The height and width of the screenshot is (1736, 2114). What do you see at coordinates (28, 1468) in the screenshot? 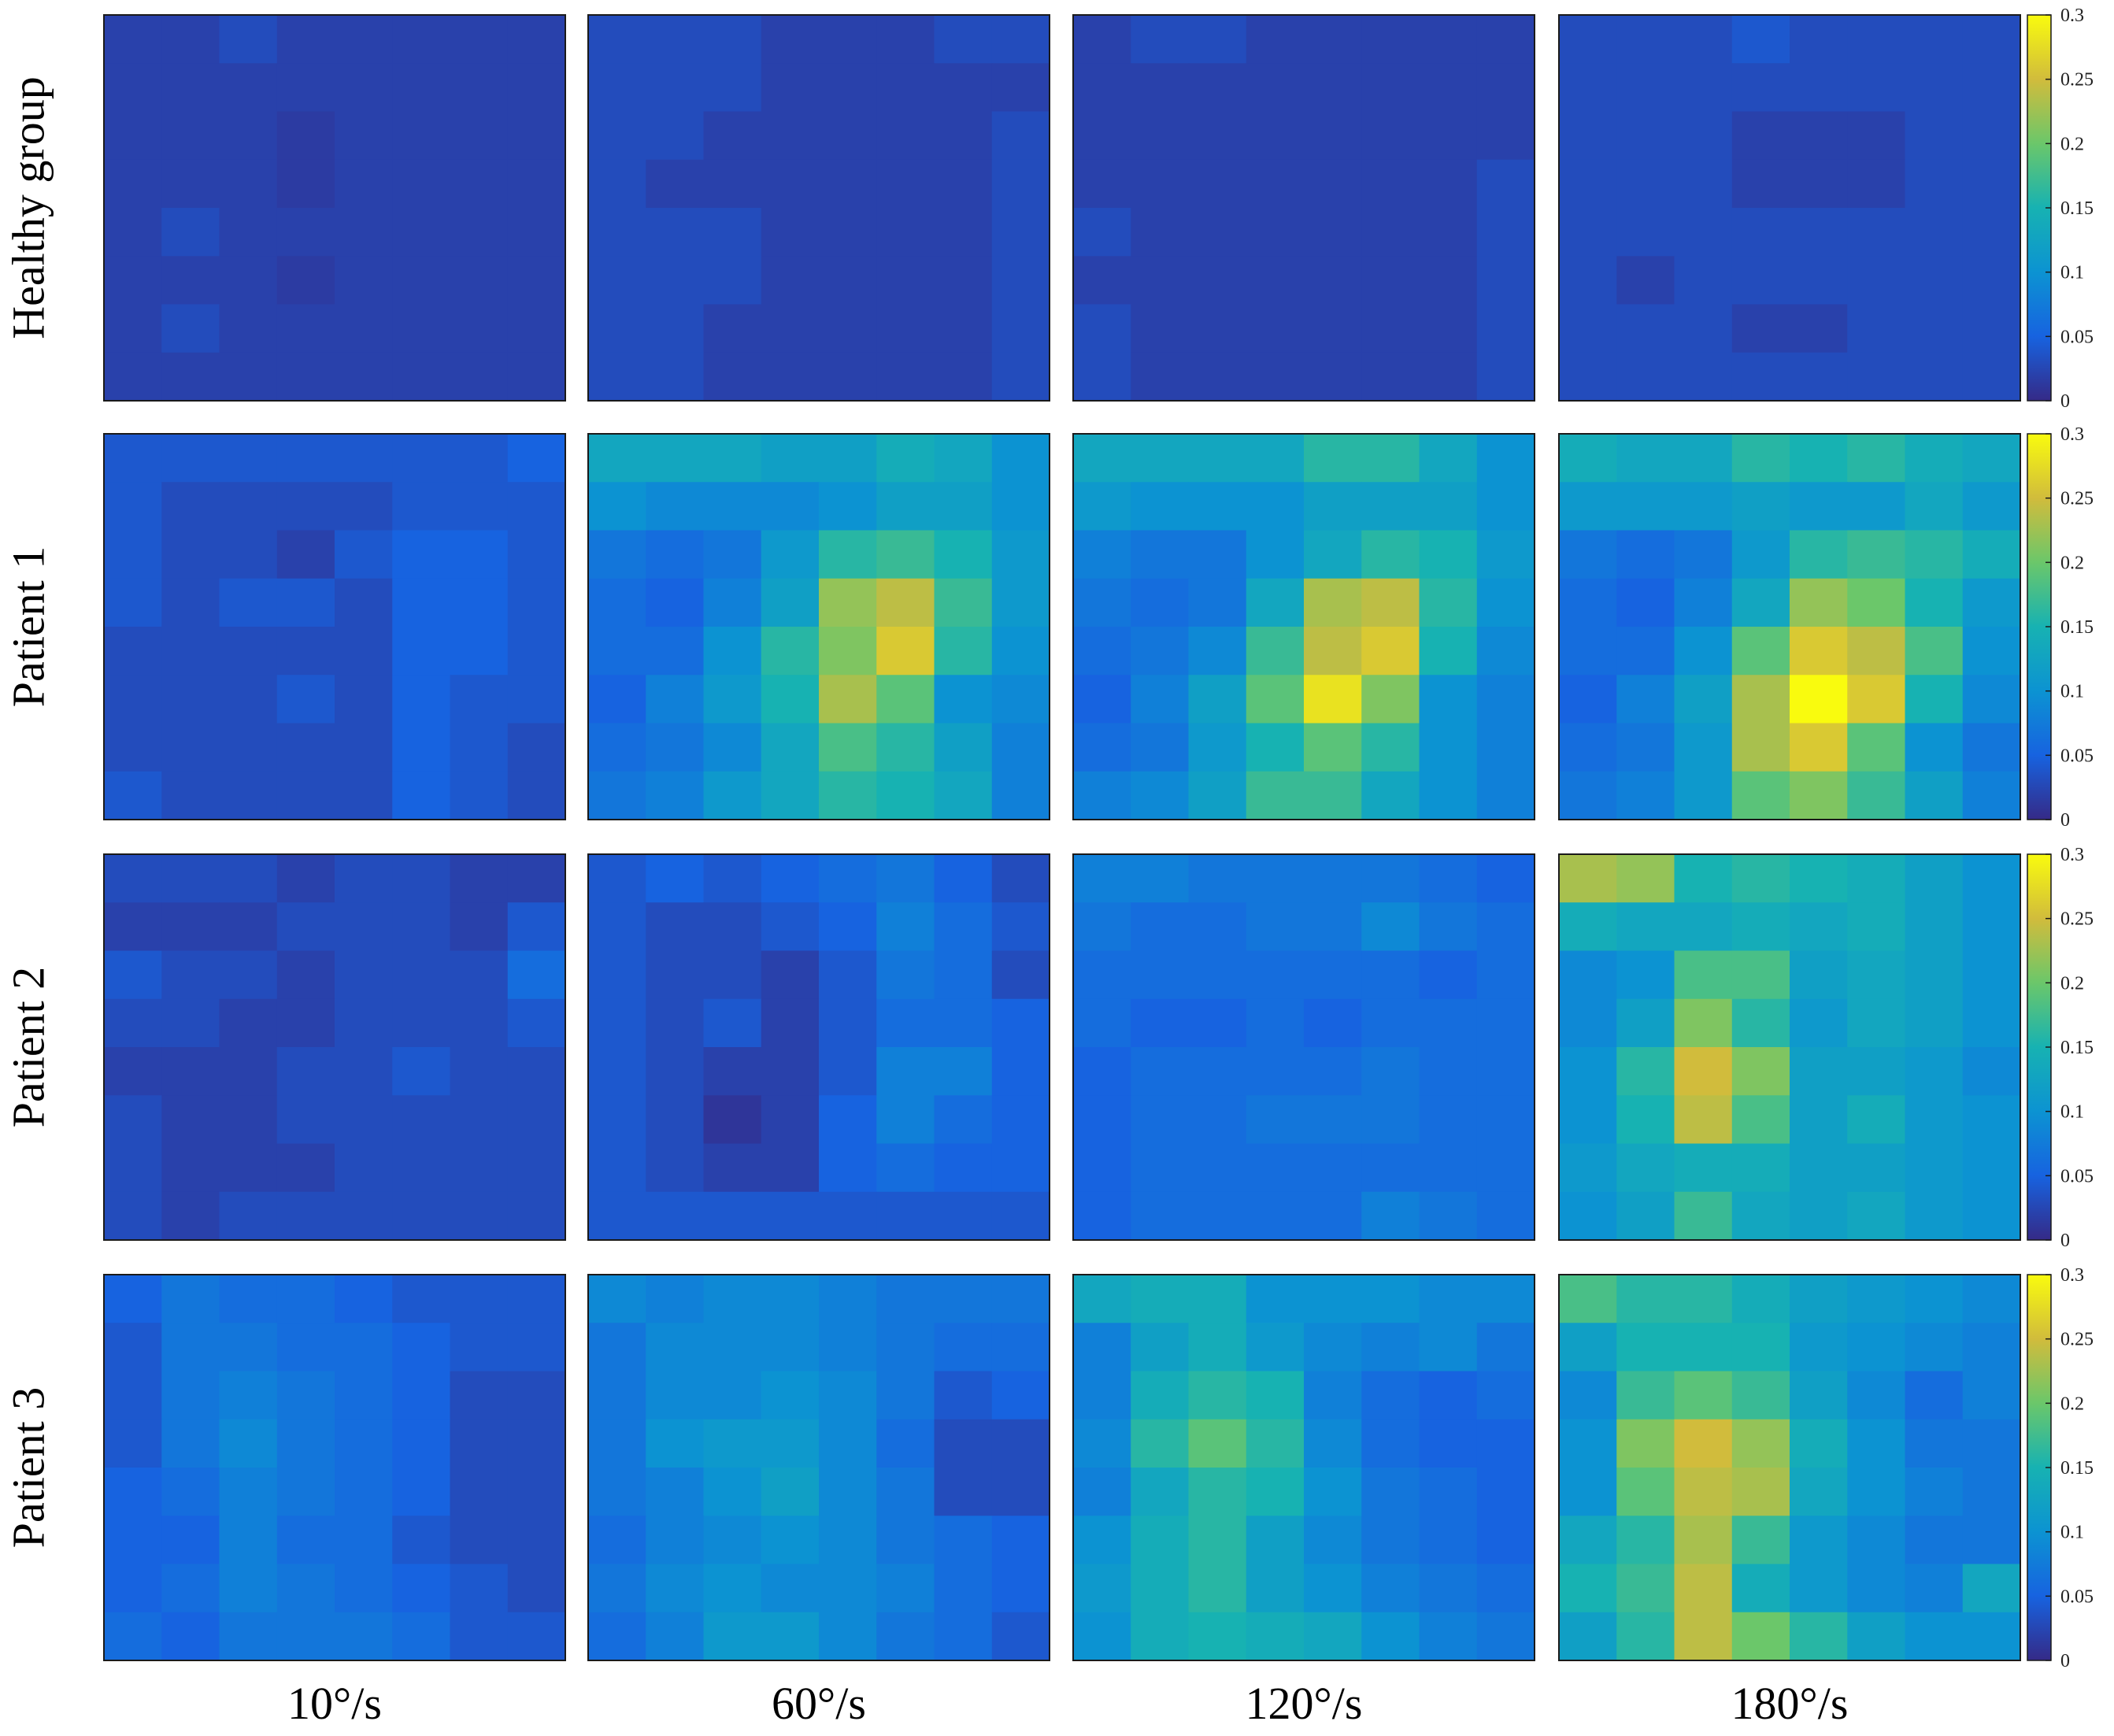
I see `row-label: Patient 3` at bounding box center [28, 1468].